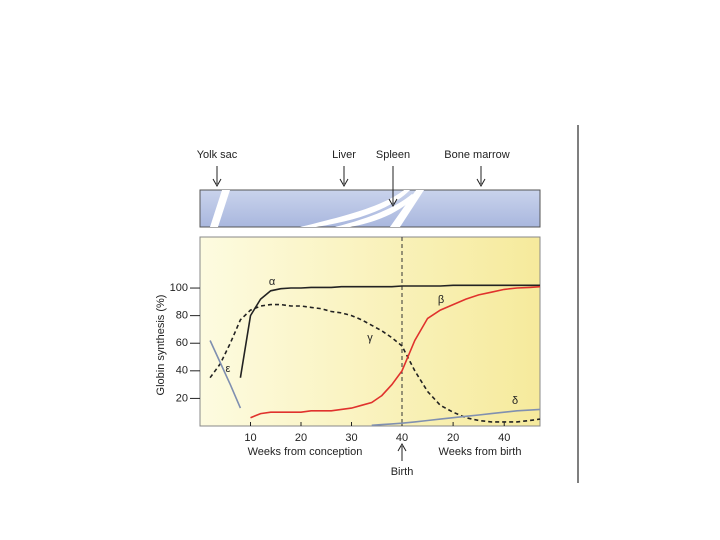  What do you see at coordinates (344, 155) in the screenshot?
I see `organ-label: Liver` at bounding box center [344, 155].